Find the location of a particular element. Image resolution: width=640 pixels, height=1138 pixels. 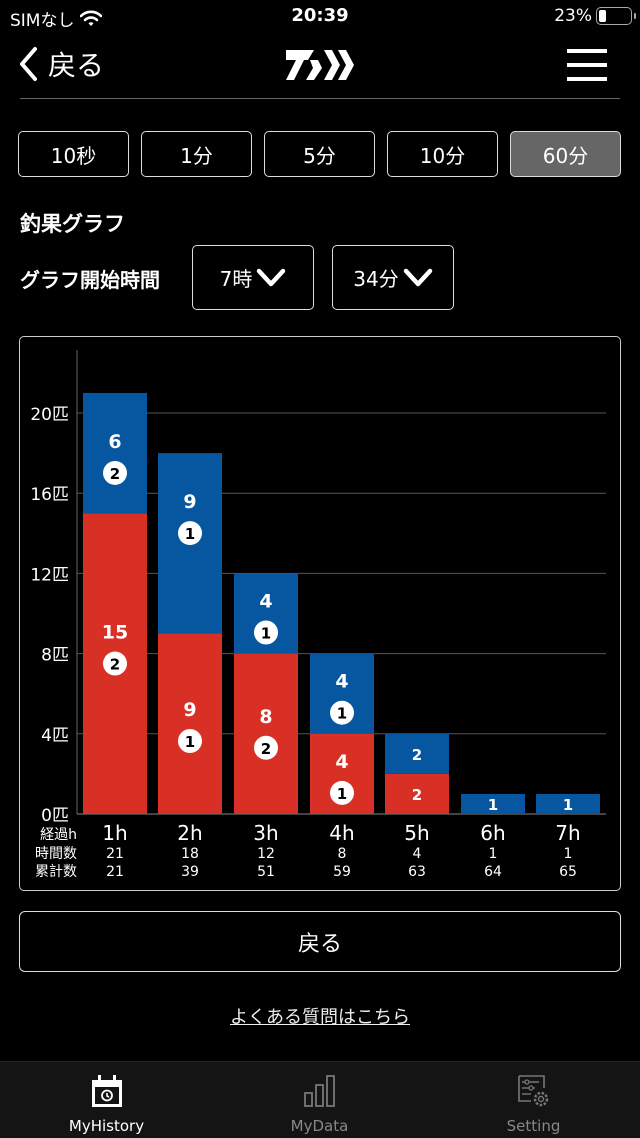

cumulative-count: 64 is located at coordinates (493, 872).